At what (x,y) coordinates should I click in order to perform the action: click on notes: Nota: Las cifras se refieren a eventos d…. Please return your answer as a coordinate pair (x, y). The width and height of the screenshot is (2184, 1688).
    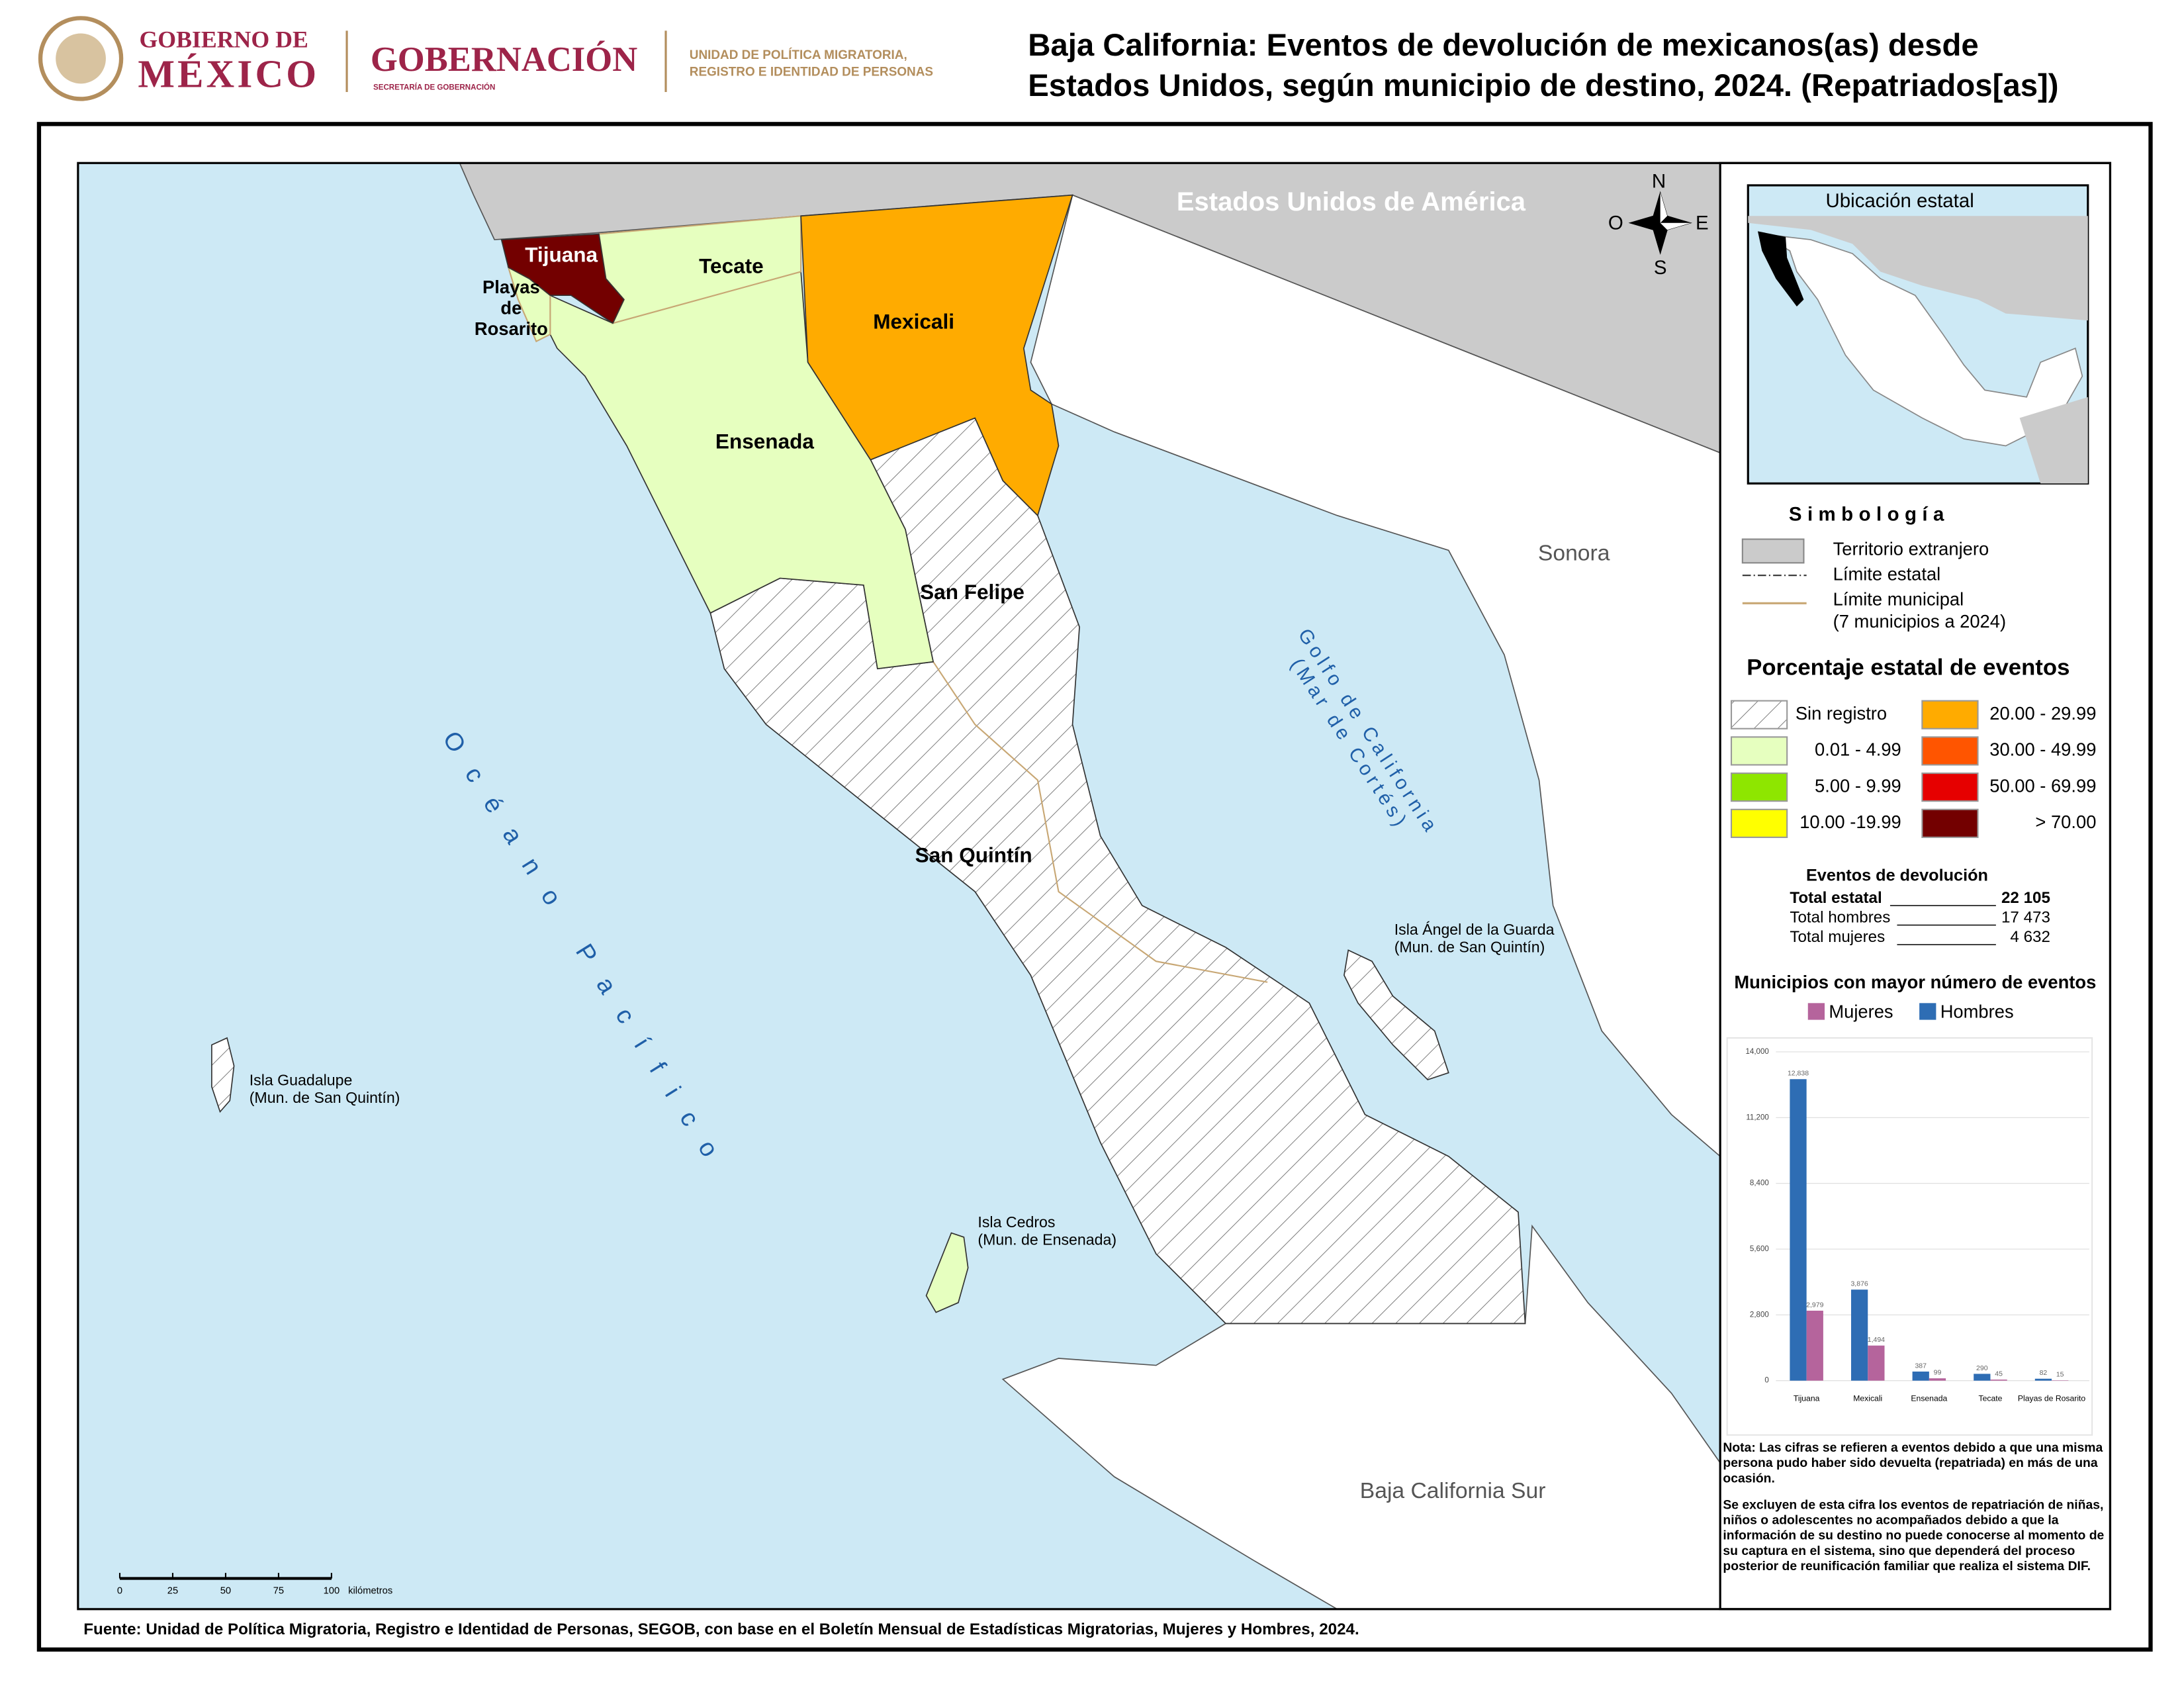
    Looking at the image, I should click on (1916, 1507).